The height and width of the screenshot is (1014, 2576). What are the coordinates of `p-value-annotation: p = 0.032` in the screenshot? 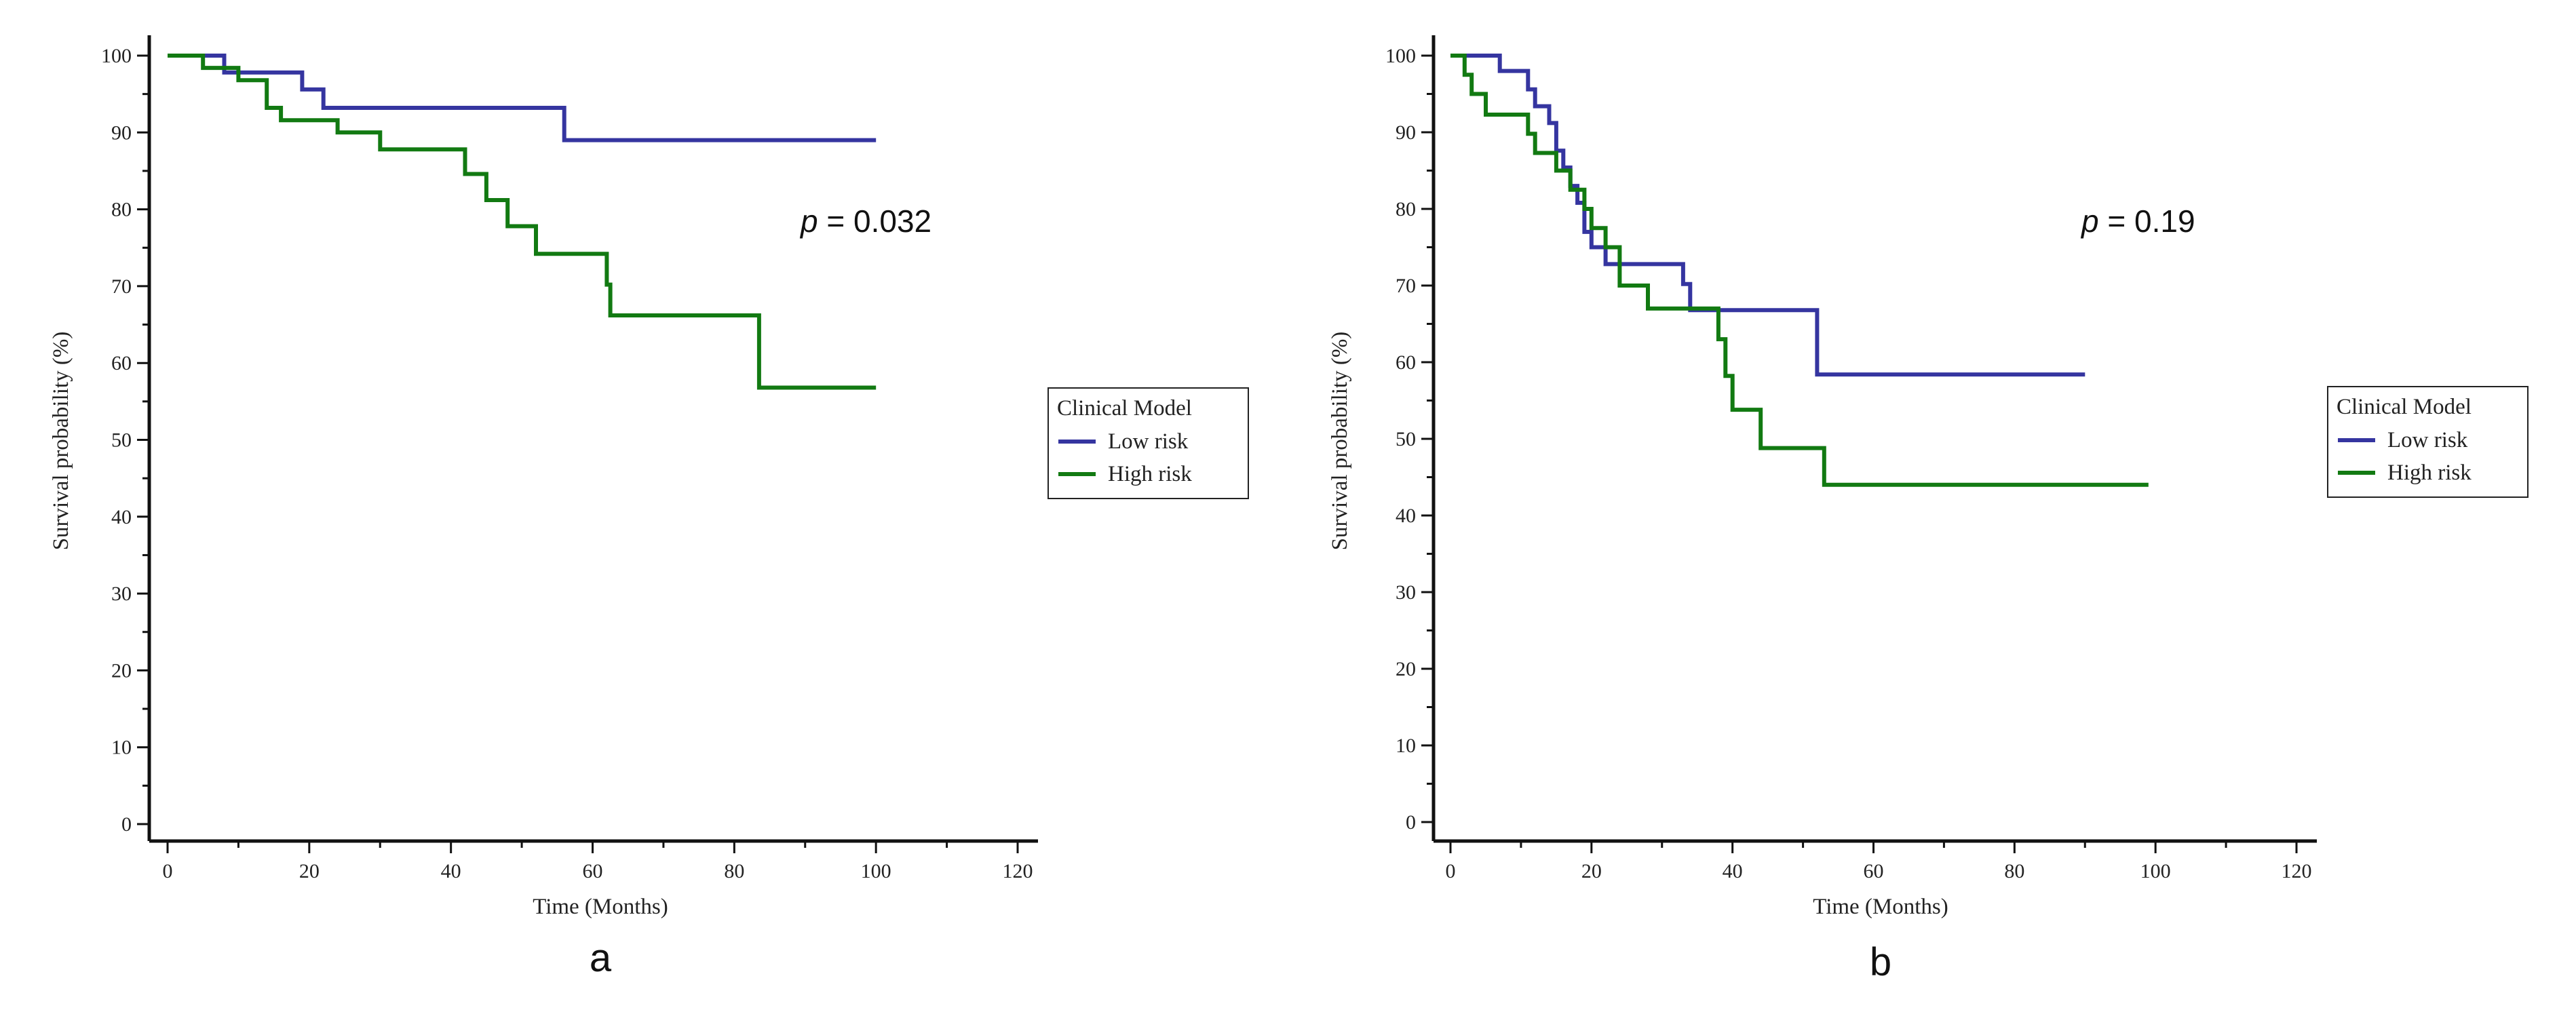 It's located at (865, 221).